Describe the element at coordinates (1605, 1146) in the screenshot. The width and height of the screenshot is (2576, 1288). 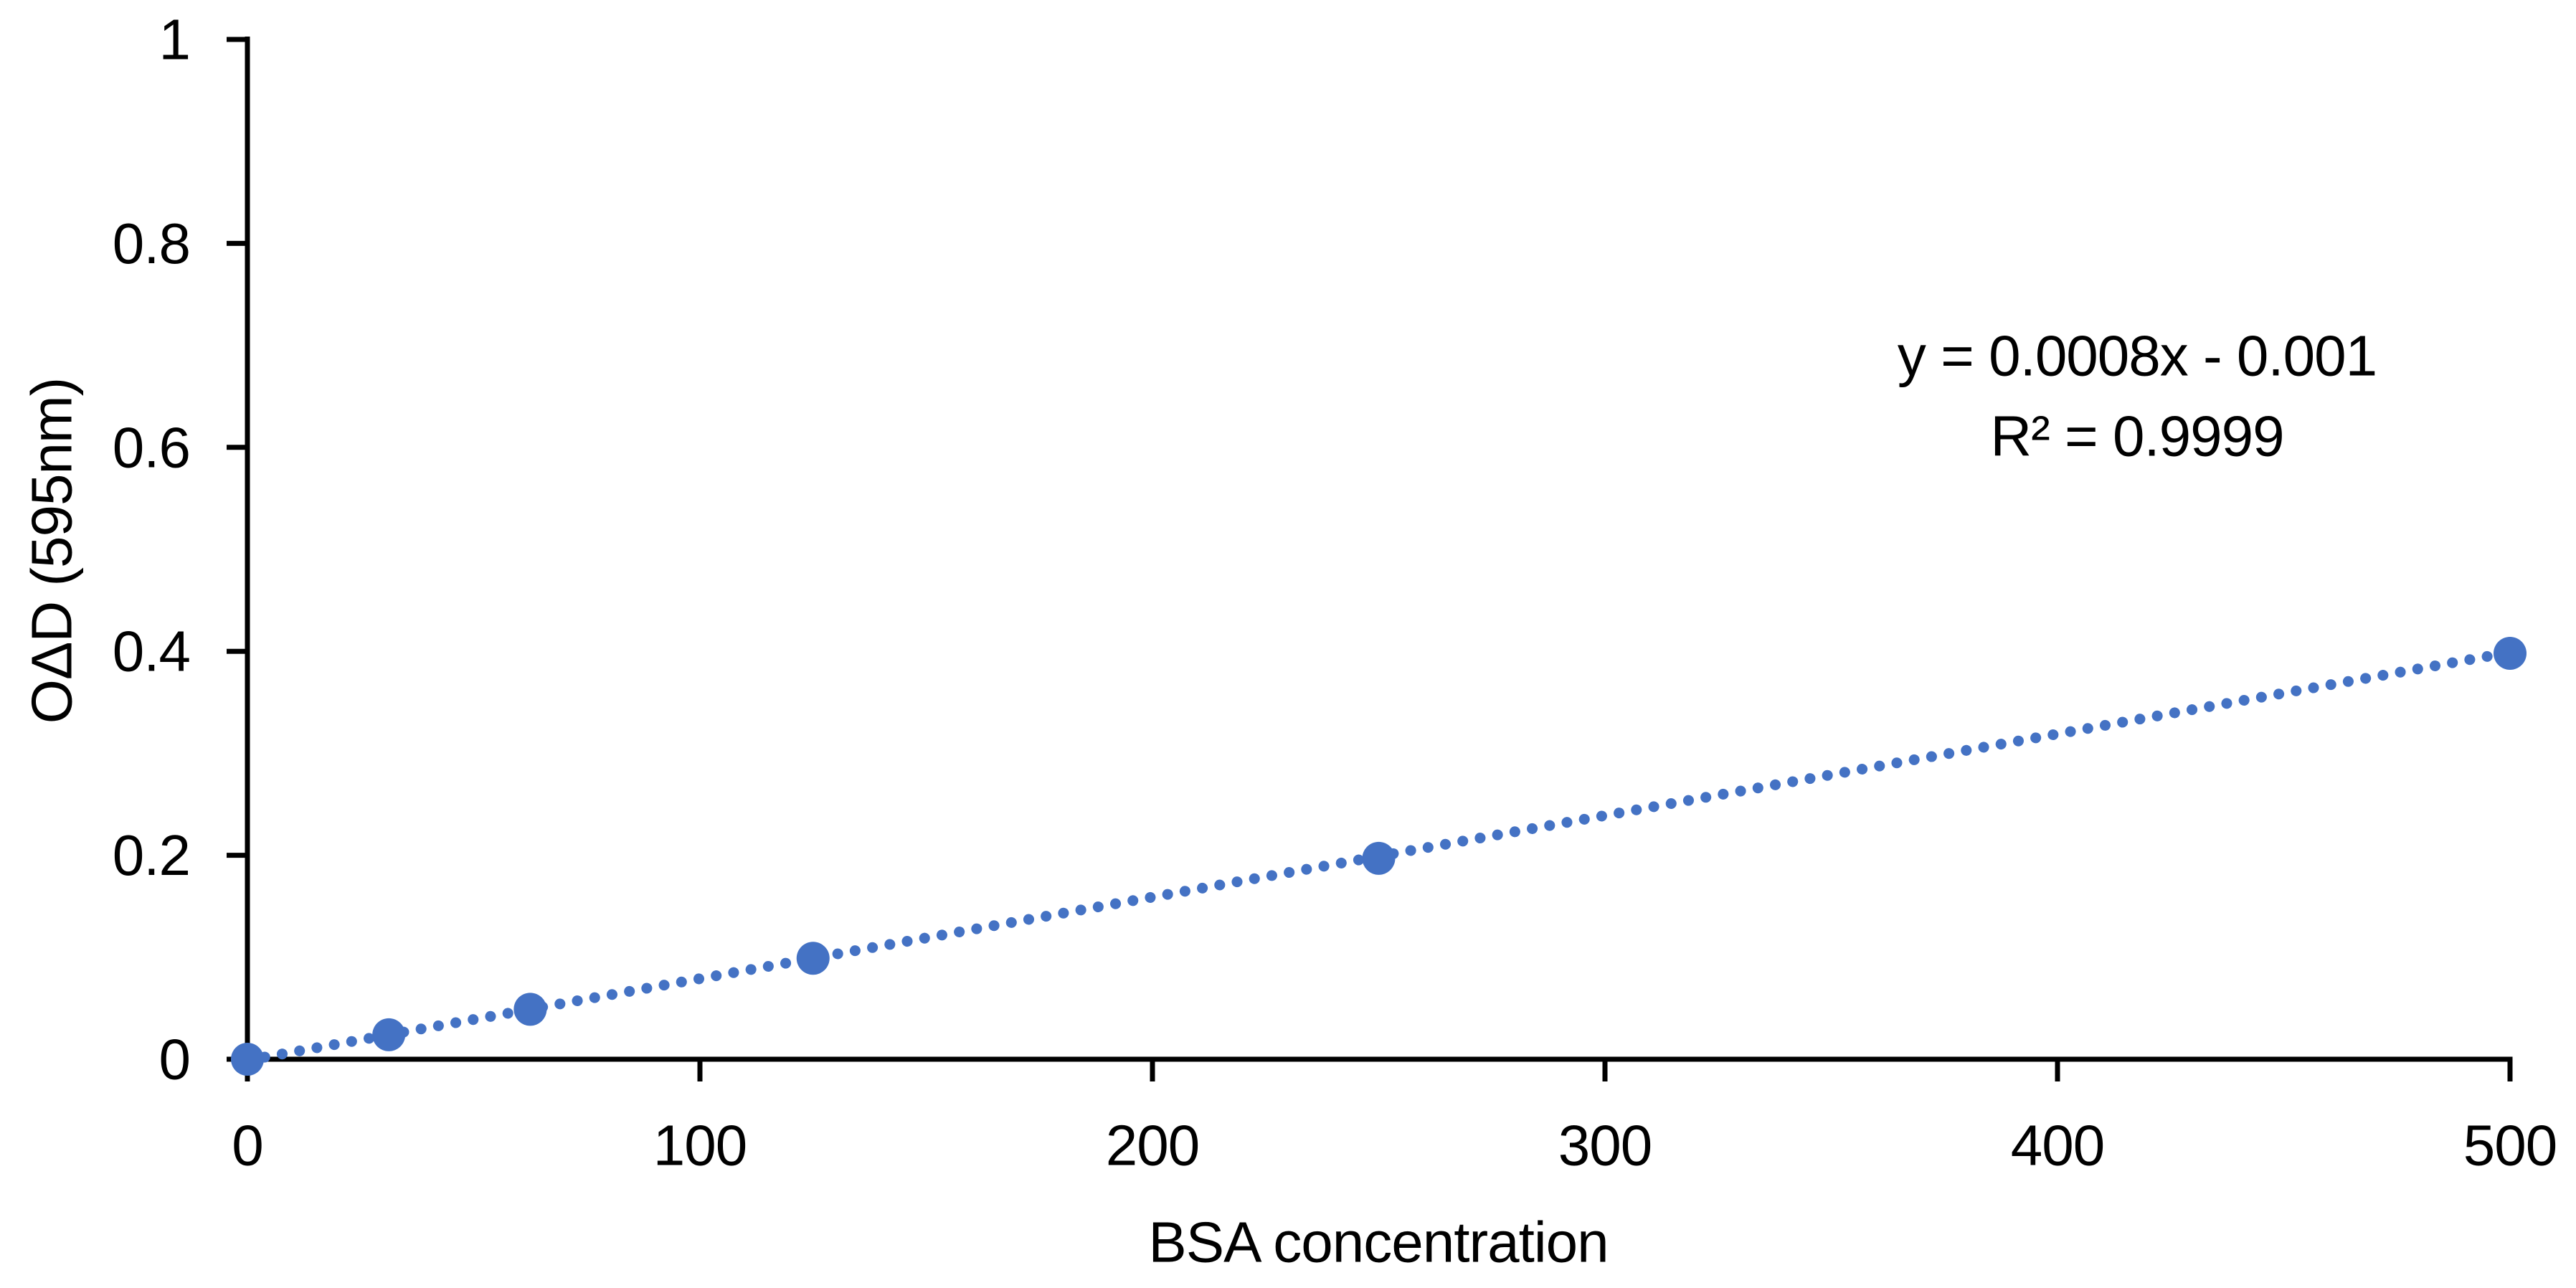
I see `x-tick-label: 300` at that location.